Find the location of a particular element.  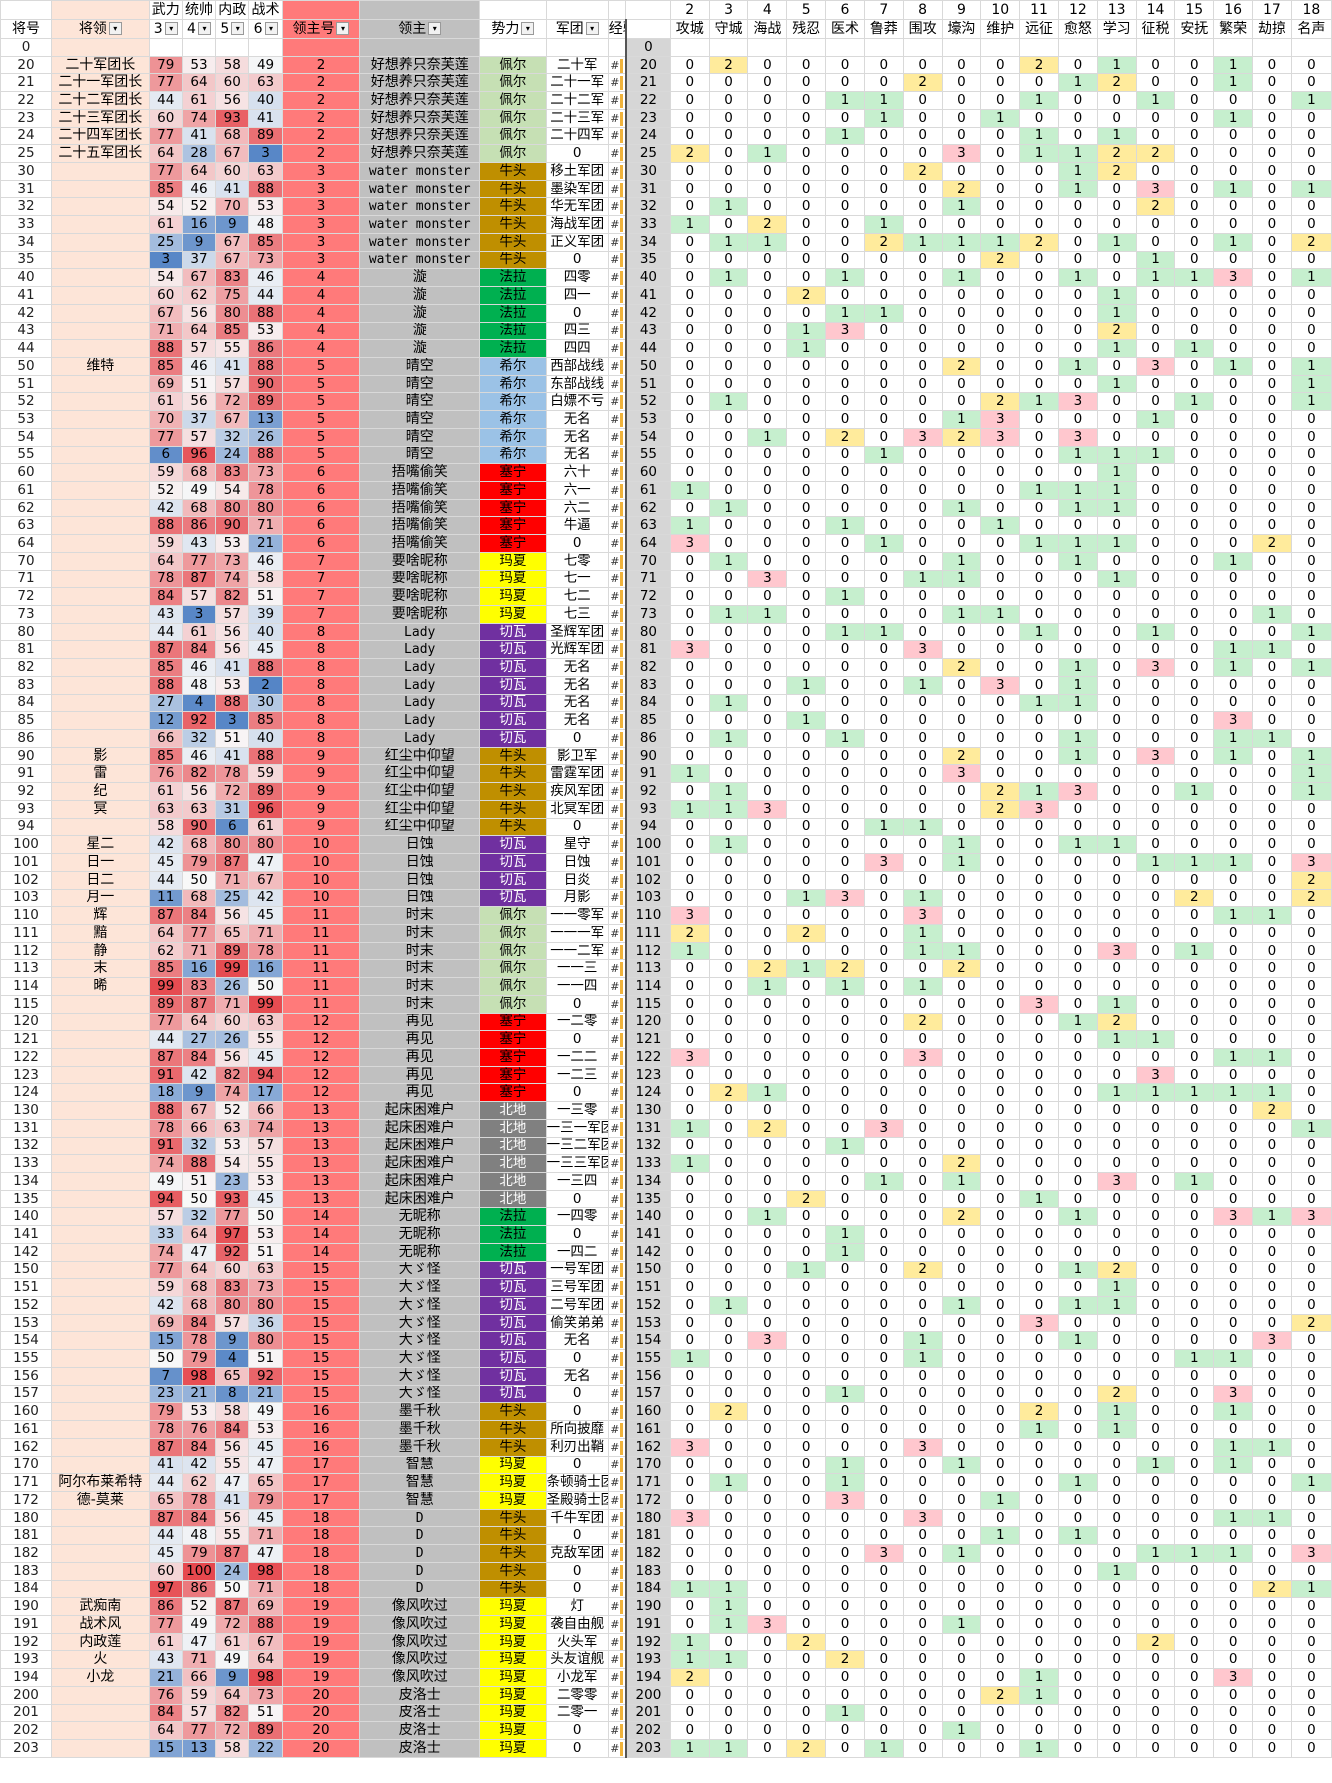

lord-id-cell: 19 is located at coordinates (321, 1642).